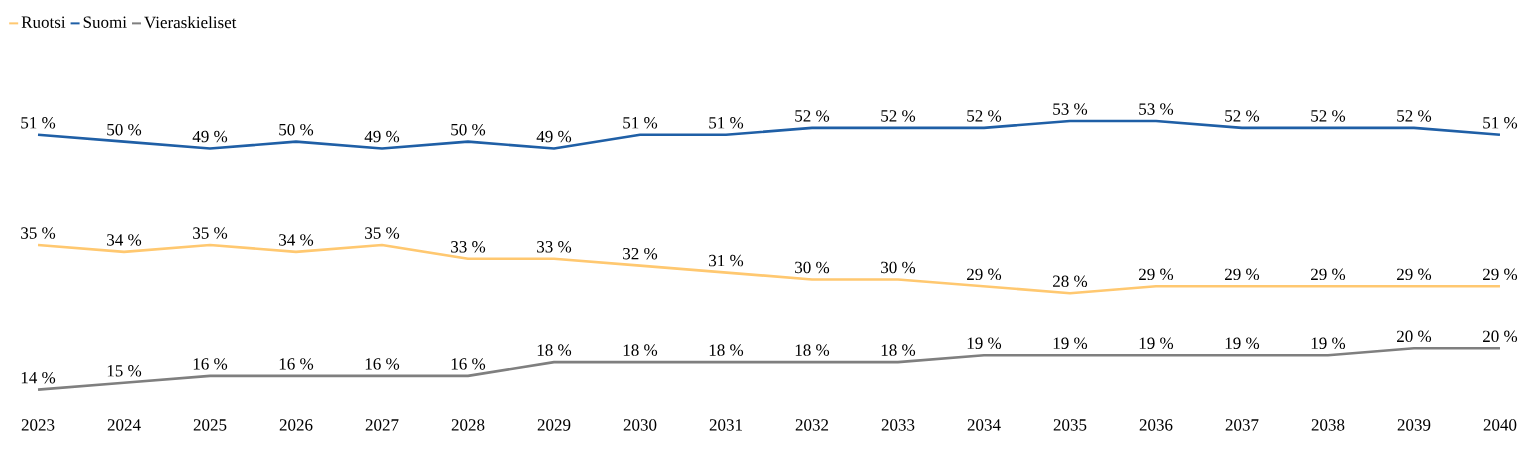 This screenshot has width=1532, height=452. Describe the element at coordinates (898, 425) in the screenshot. I see `x-tick-label: 2033` at that location.